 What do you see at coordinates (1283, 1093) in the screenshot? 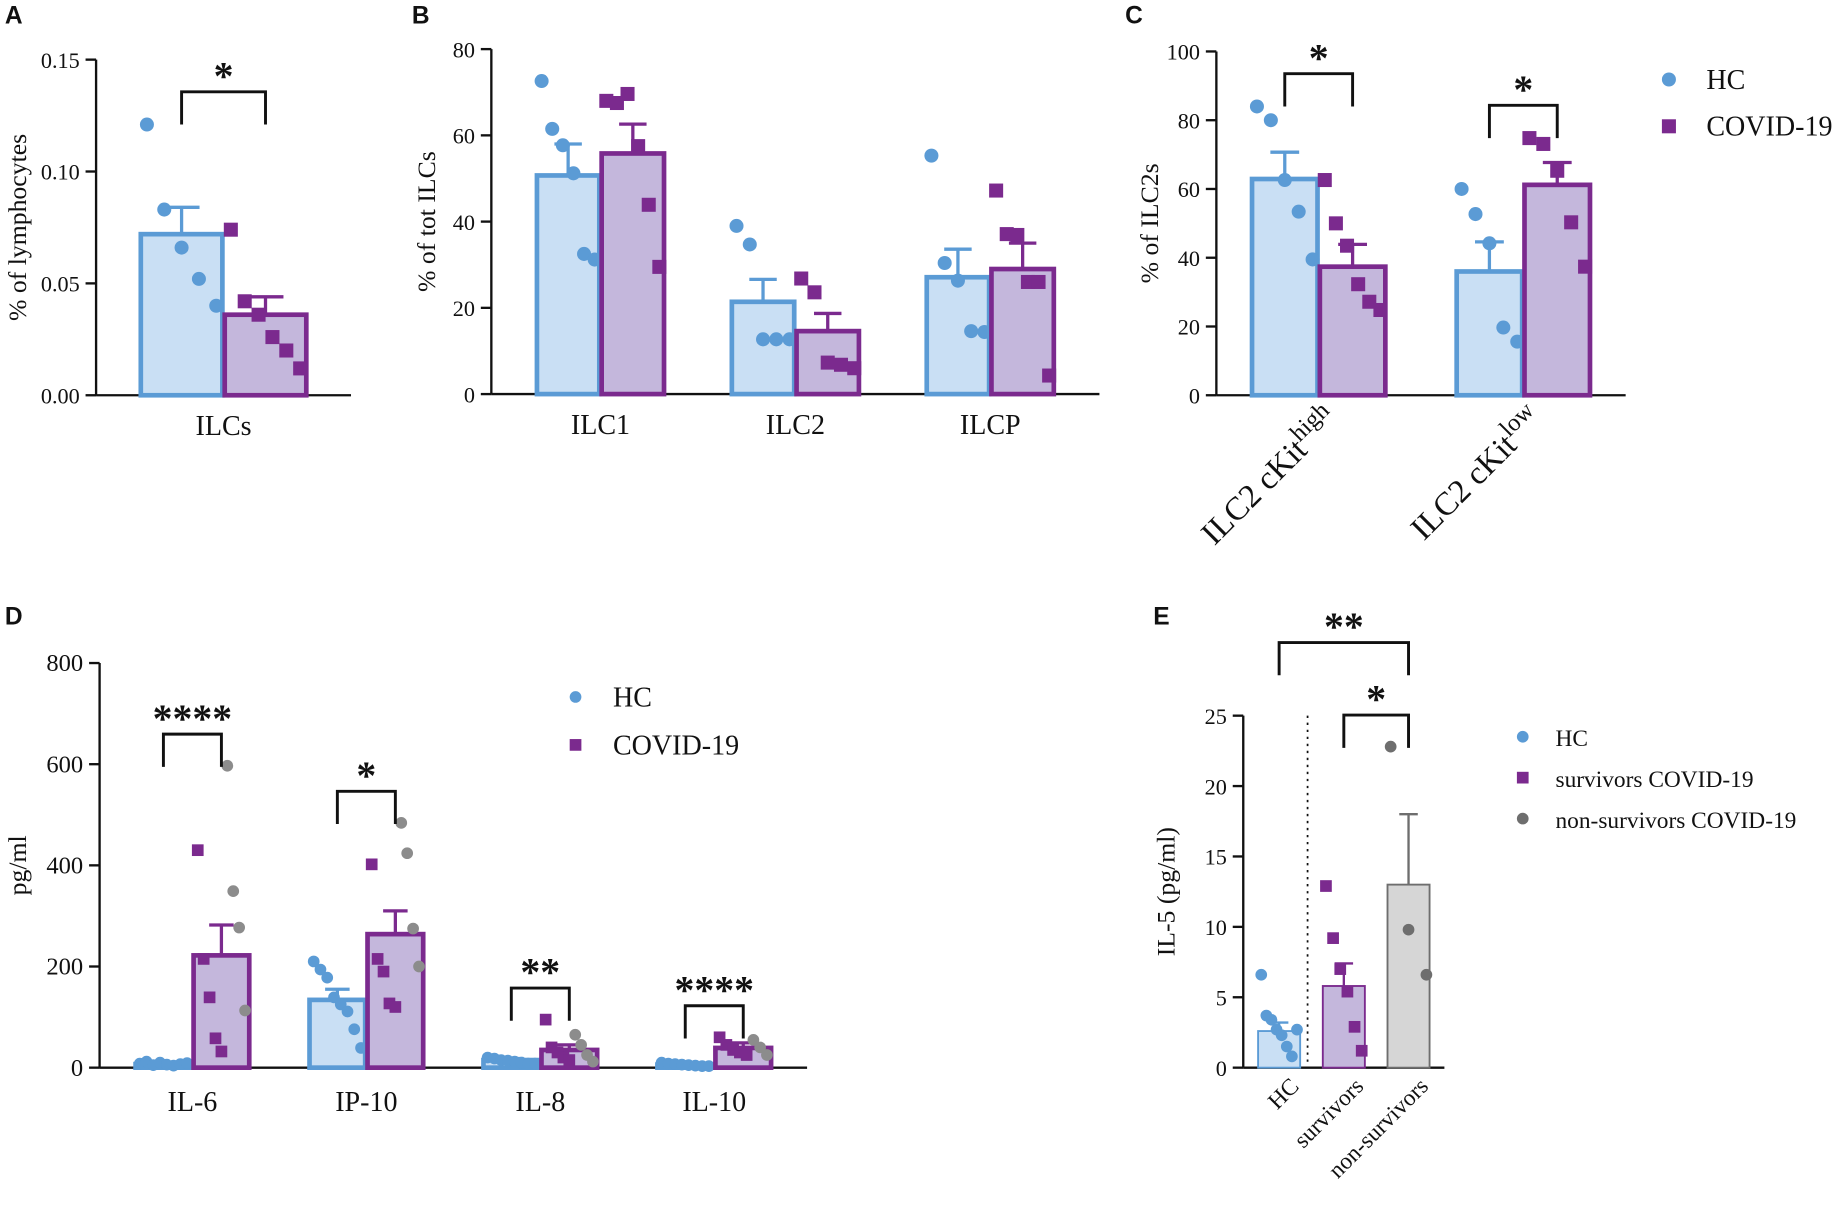
I see `x-tick-label: HC` at bounding box center [1283, 1093].